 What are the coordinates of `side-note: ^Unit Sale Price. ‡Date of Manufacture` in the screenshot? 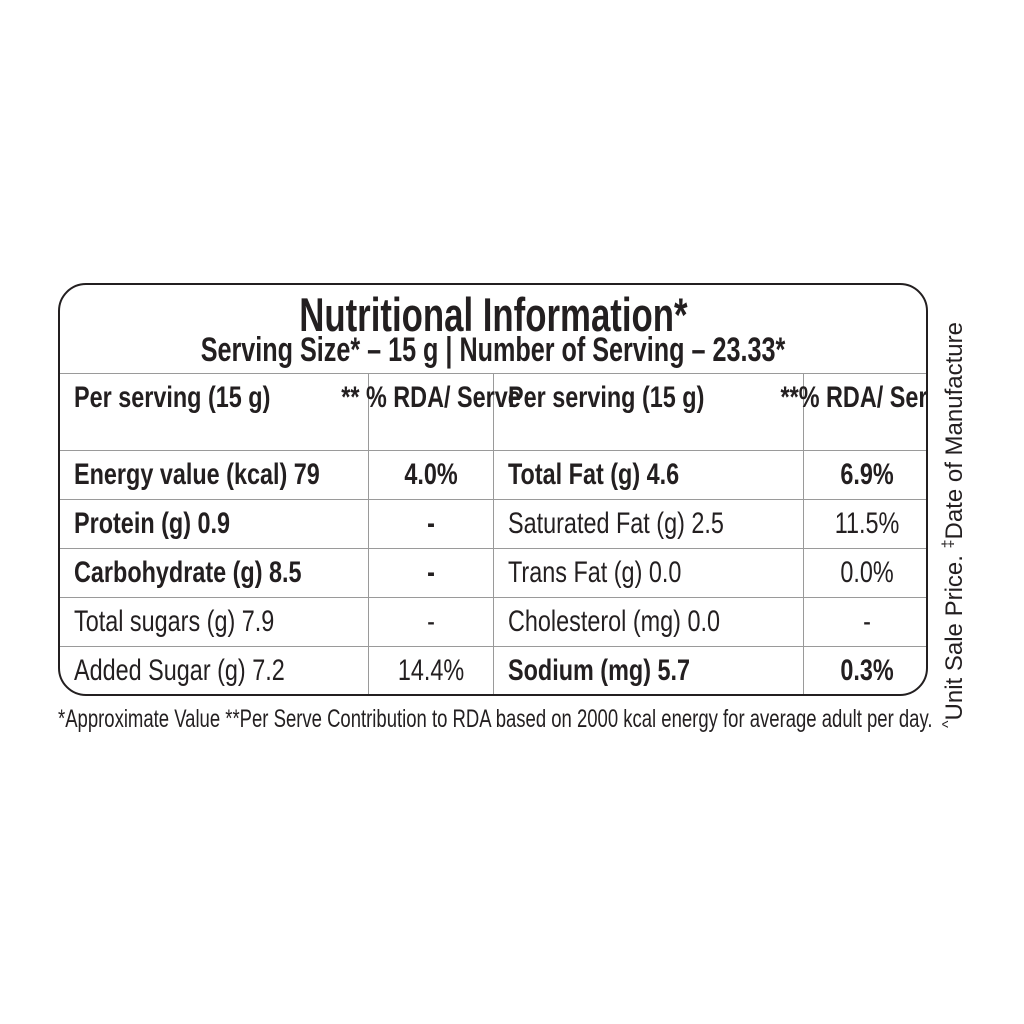 It's located at (954, 525).